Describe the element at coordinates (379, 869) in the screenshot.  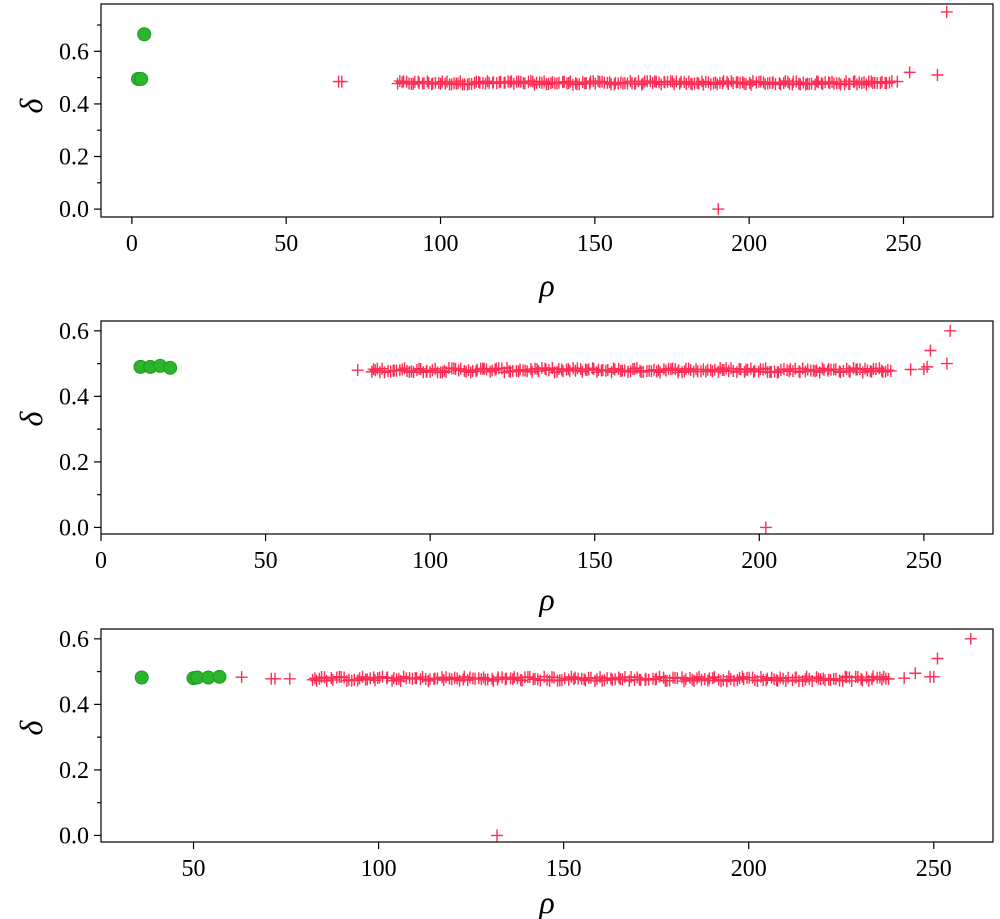
I see `x-tick-label: 100` at that location.